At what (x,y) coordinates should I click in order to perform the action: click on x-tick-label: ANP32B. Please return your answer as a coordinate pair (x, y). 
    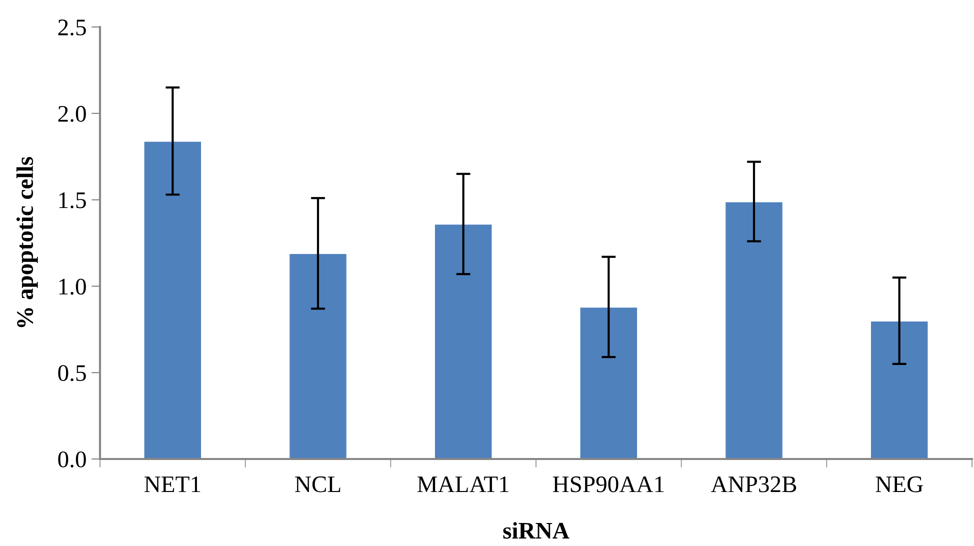
    Looking at the image, I should click on (753, 484).